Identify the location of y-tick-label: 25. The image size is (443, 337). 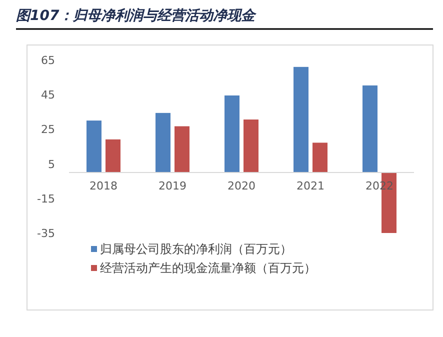
(48, 129).